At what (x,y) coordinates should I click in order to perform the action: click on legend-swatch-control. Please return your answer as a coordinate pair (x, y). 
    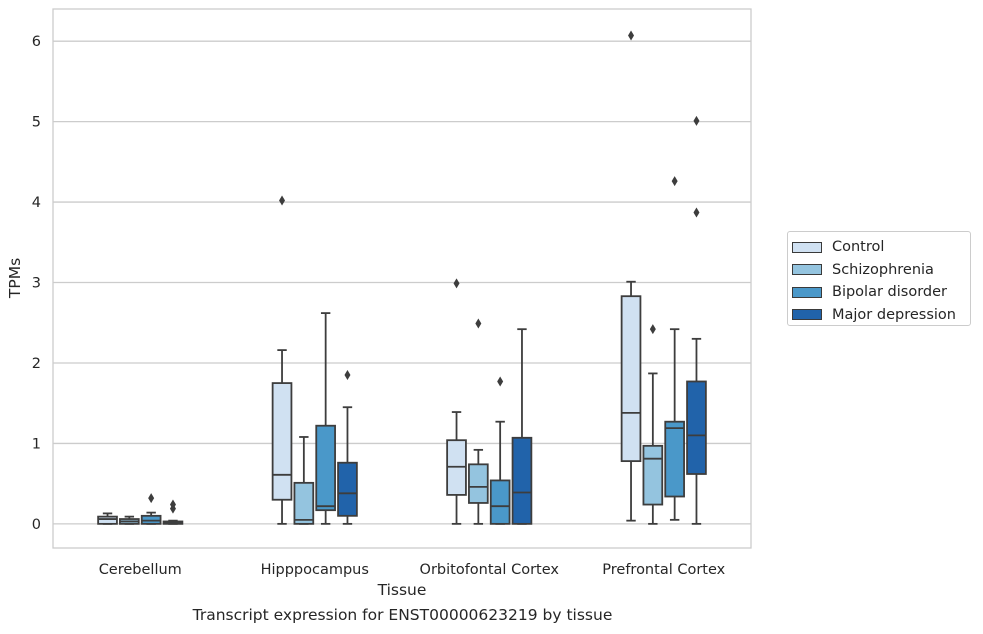
    Looking at the image, I should click on (807, 247).